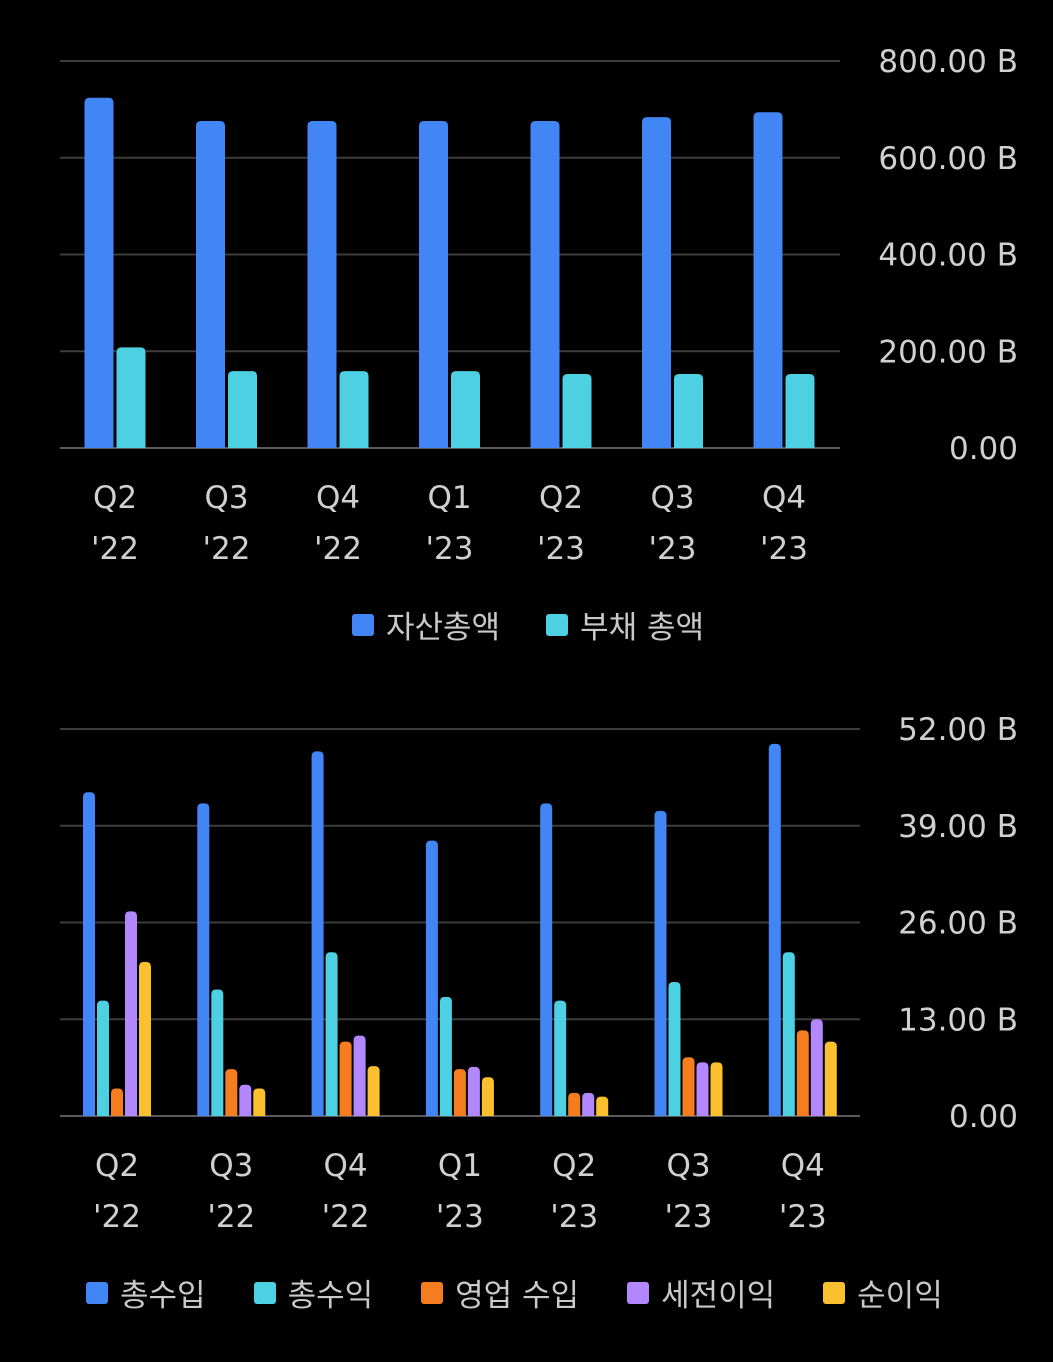 This screenshot has height=1362, width=1053. What do you see at coordinates (948, 256) in the screenshot?
I see `chart1-y-tick-label: 400.00 B` at bounding box center [948, 256].